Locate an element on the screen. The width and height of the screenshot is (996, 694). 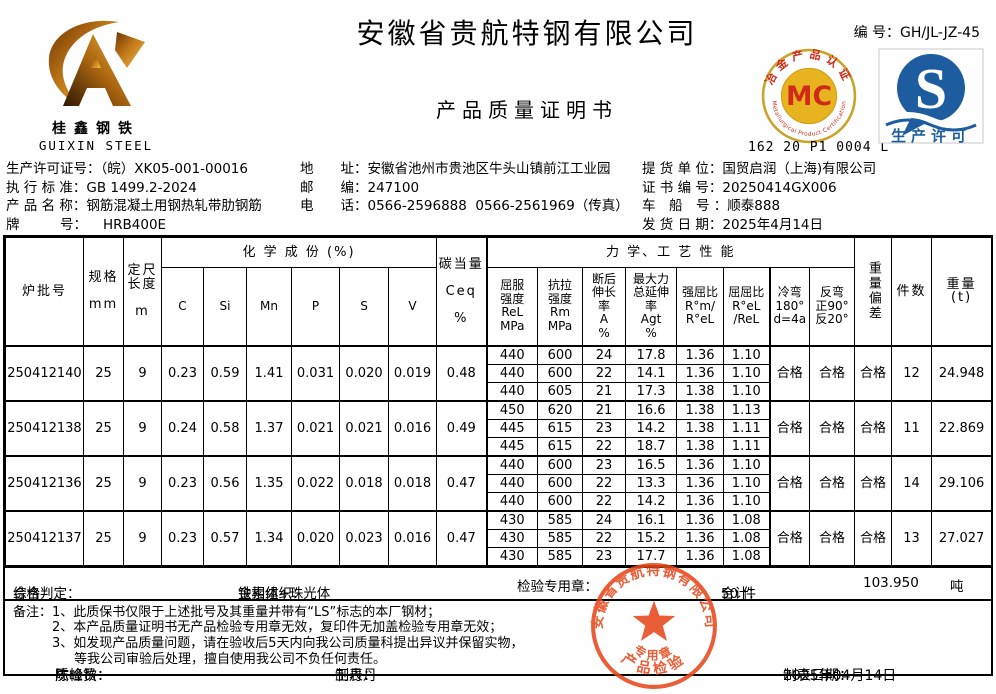
cell-rm-rel: 1.38 is located at coordinates (700, 391).